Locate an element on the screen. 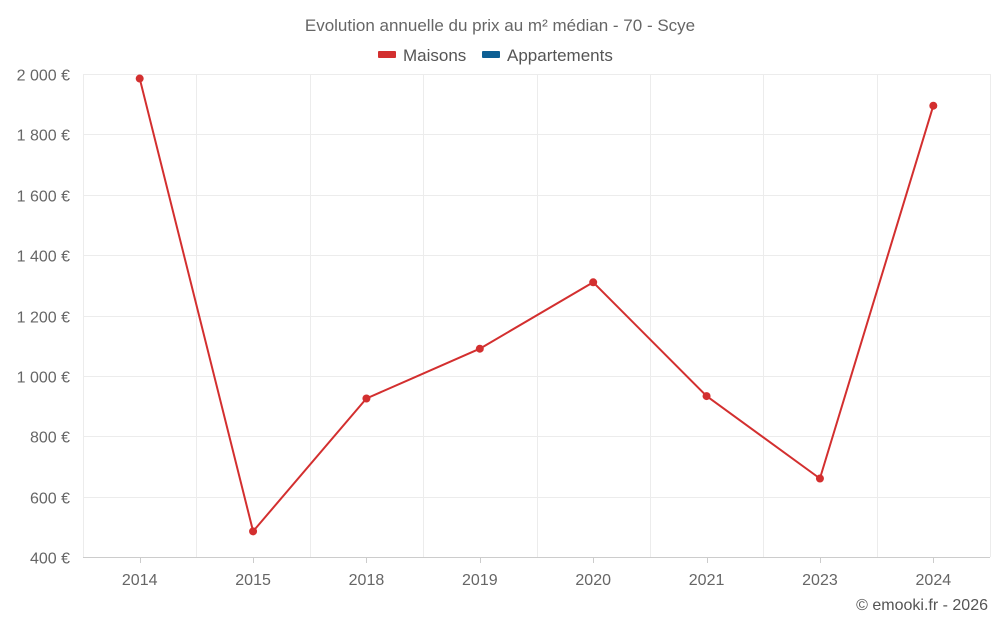 Image resolution: width=1000 pixels, height=625 pixels. data-point-maisons-2024 is located at coordinates (933, 105).